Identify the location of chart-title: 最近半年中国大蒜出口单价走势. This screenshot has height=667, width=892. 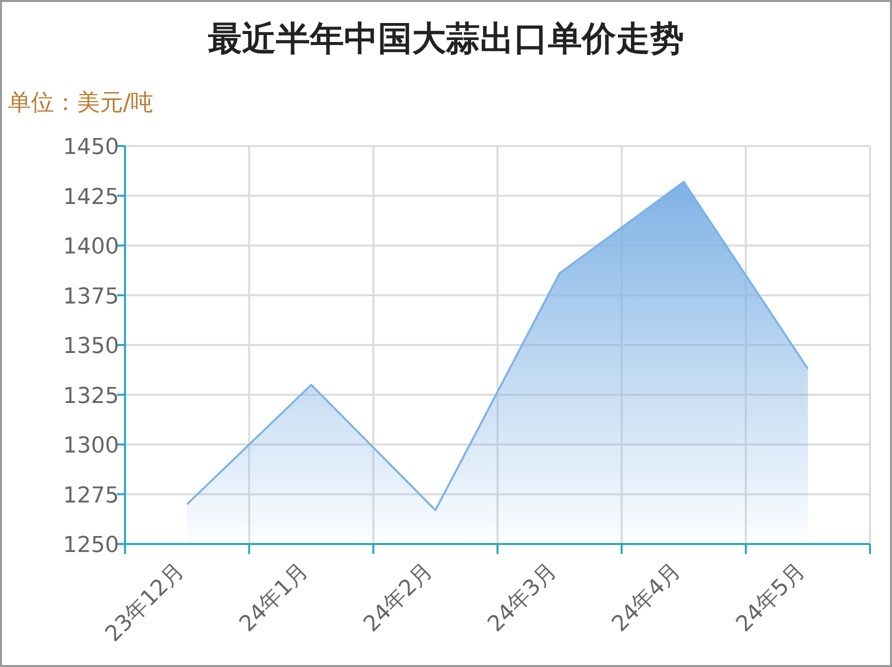
(446, 39).